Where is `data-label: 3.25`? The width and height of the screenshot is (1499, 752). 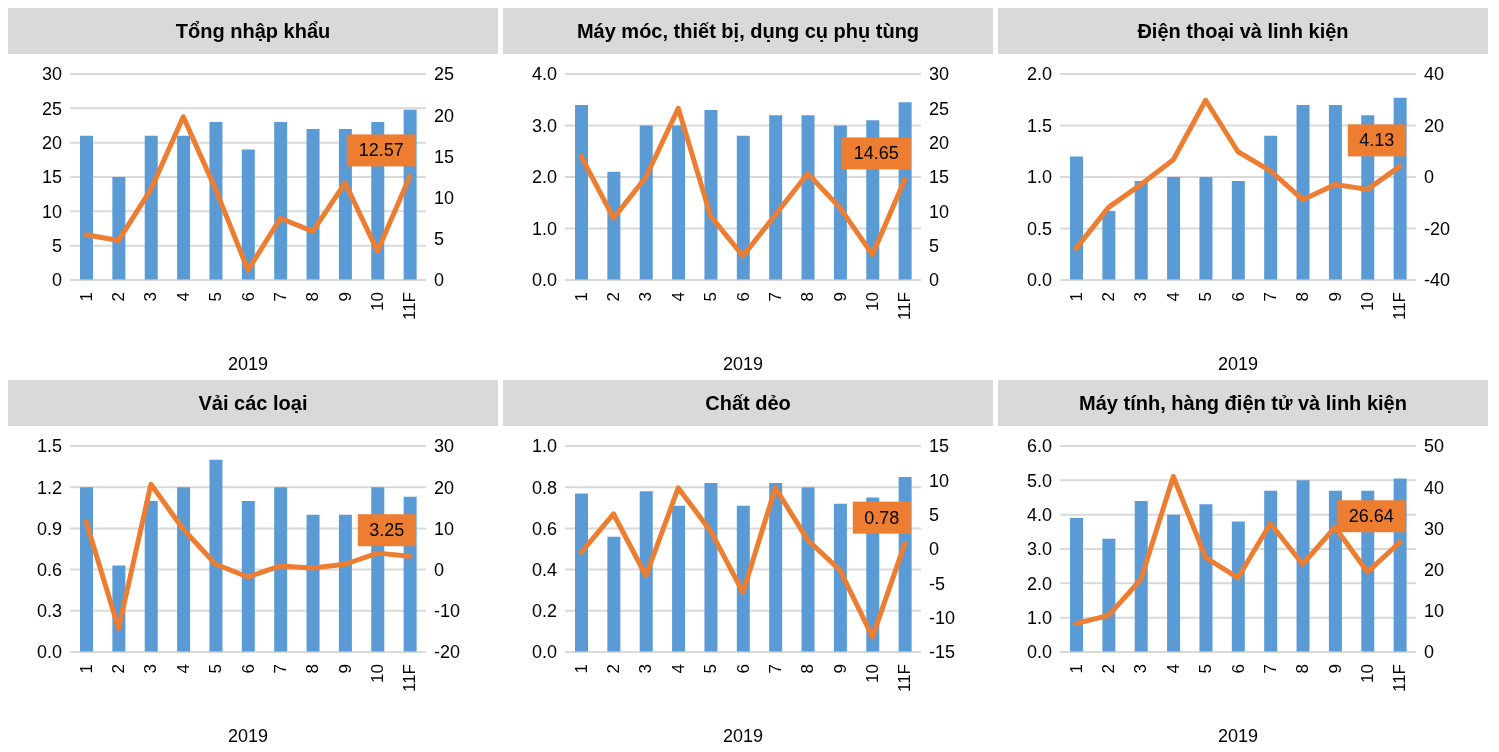 data-label: 3.25 is located at coordinates (387, 530).